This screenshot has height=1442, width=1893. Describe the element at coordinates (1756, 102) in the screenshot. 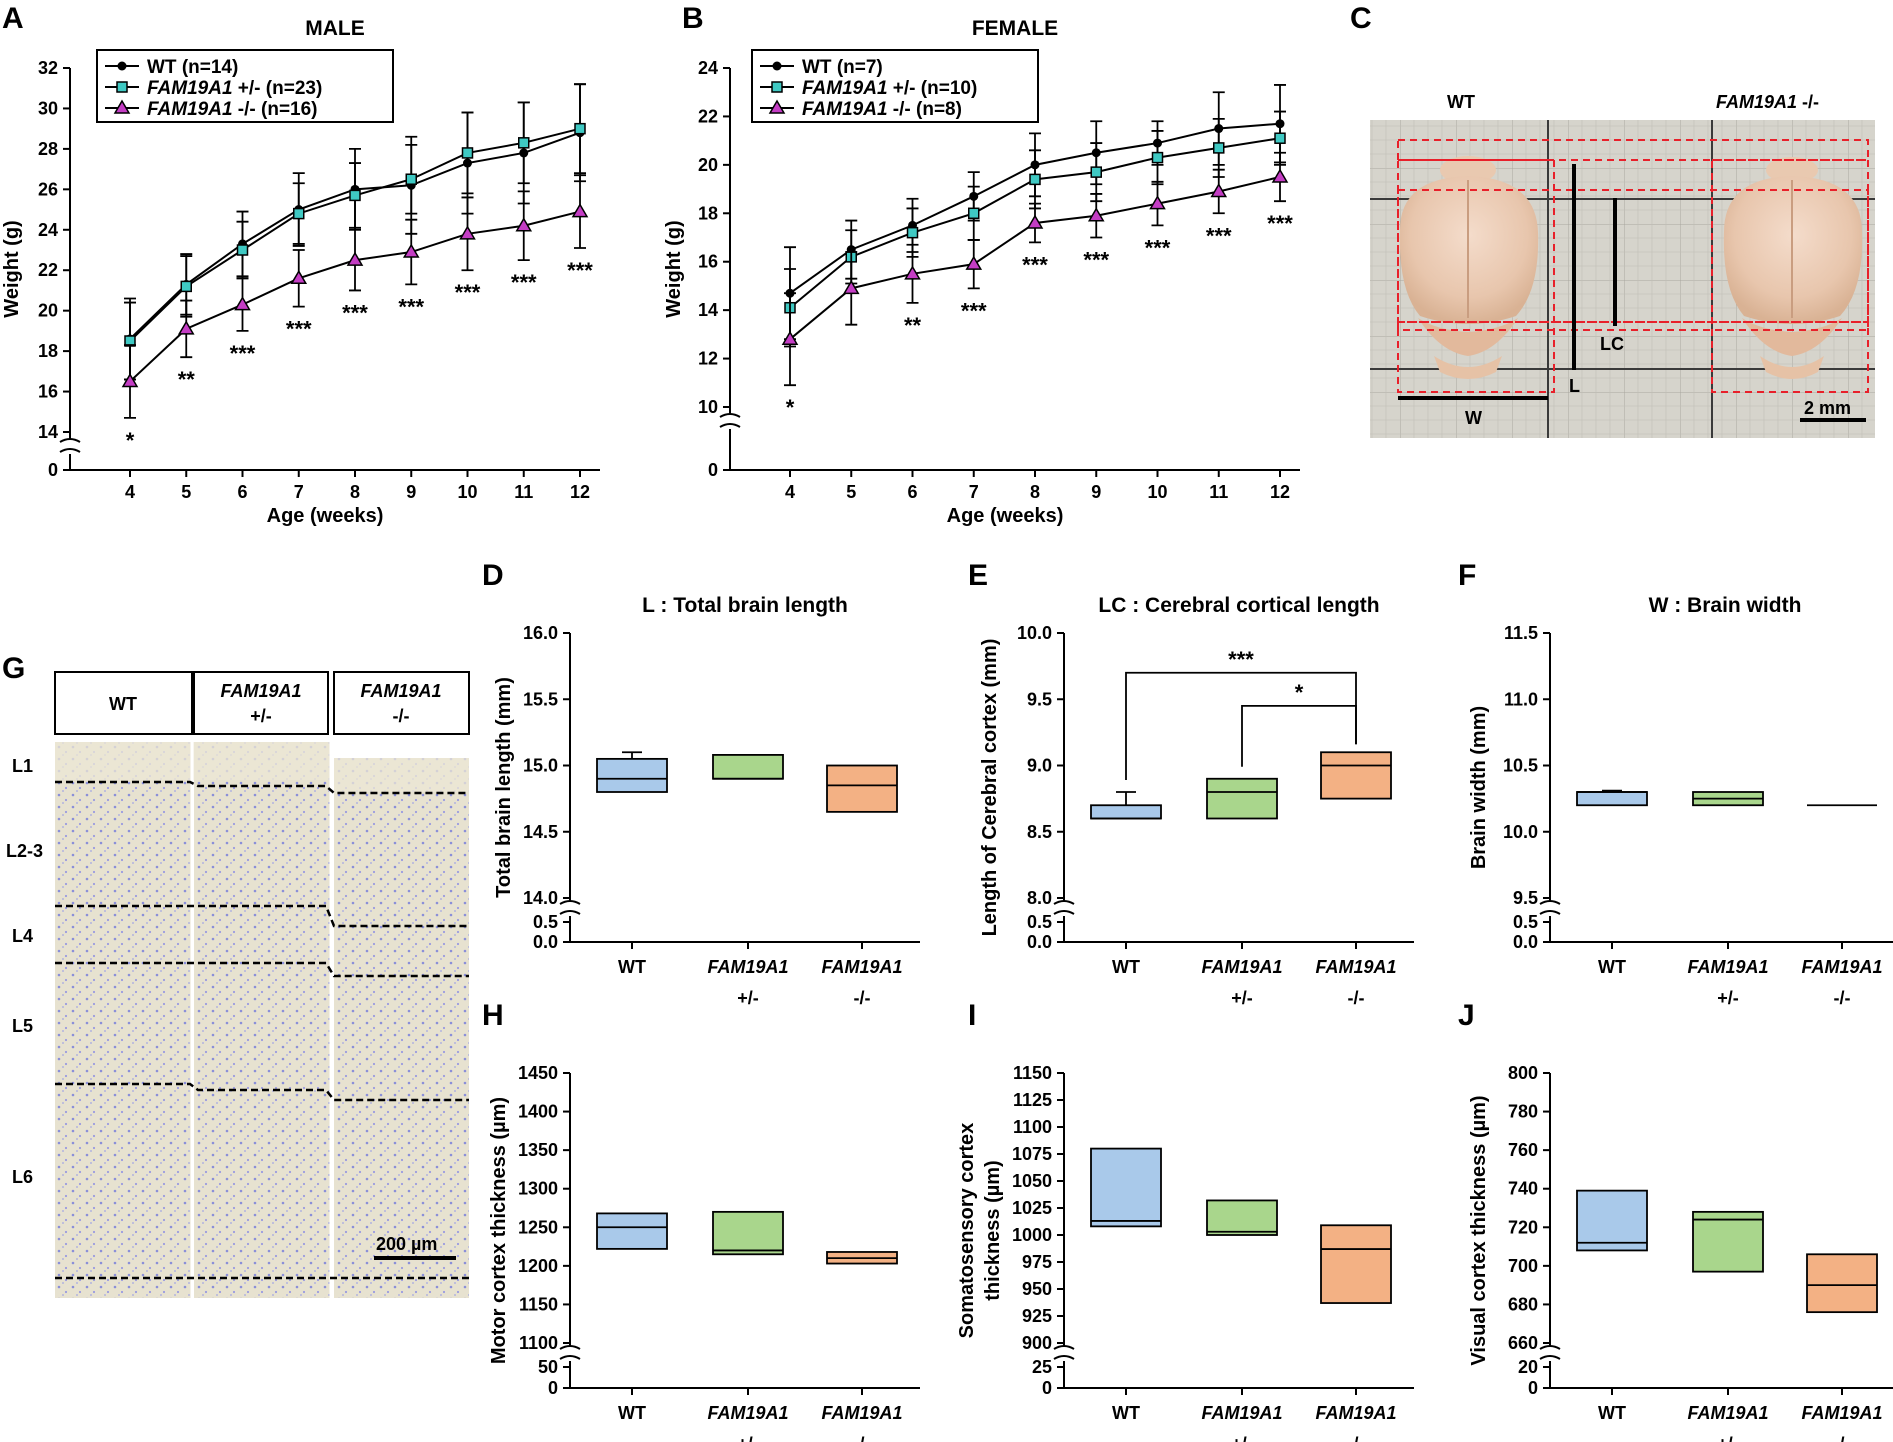

I see `photo-ko-gene: FAM19A1` at that location.